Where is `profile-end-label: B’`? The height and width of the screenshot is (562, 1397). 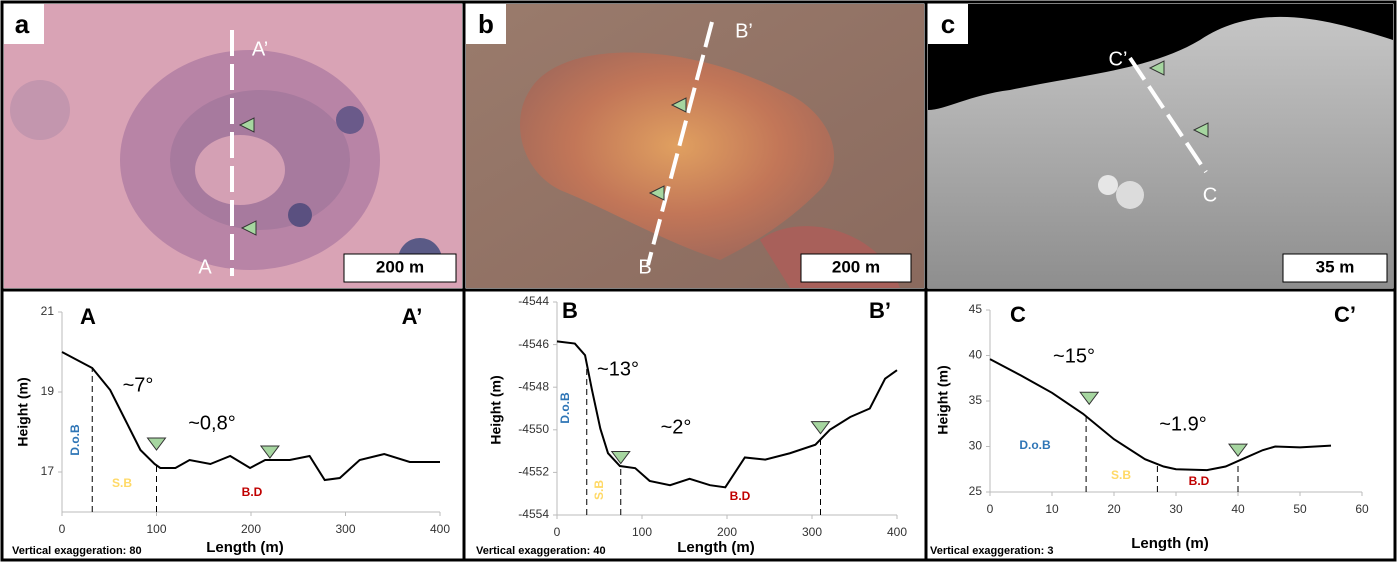 profile-end-label: B’ is located at coordinates (880, 310).